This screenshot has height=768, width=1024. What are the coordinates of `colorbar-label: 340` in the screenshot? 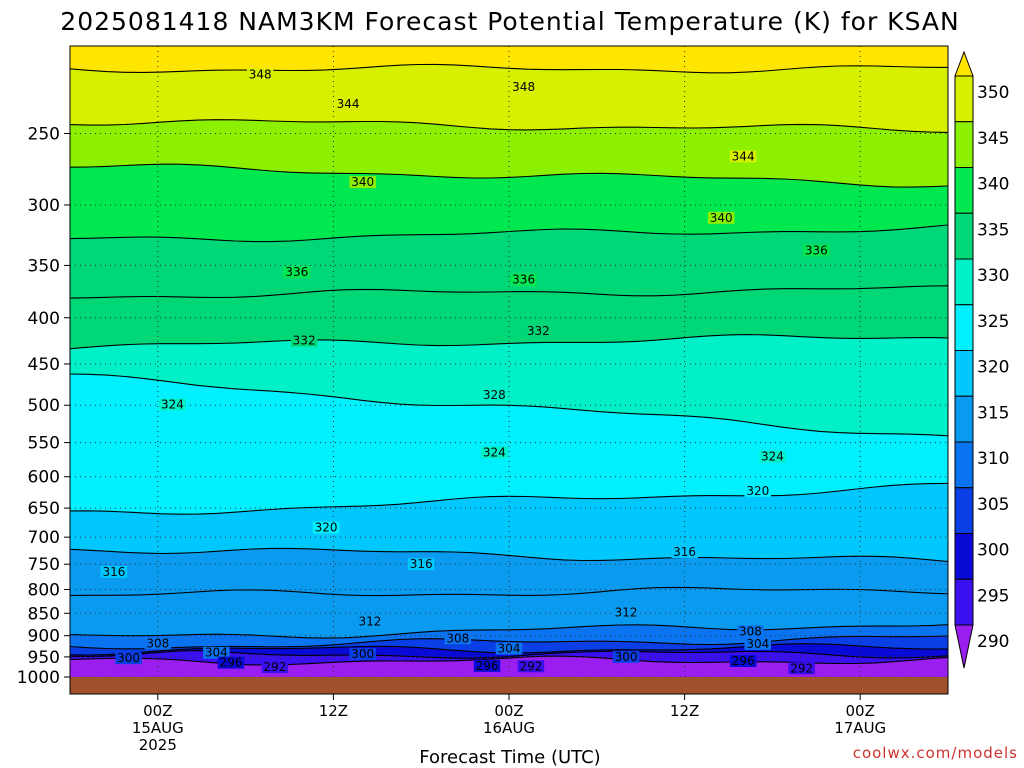 It's located at (993, 185).